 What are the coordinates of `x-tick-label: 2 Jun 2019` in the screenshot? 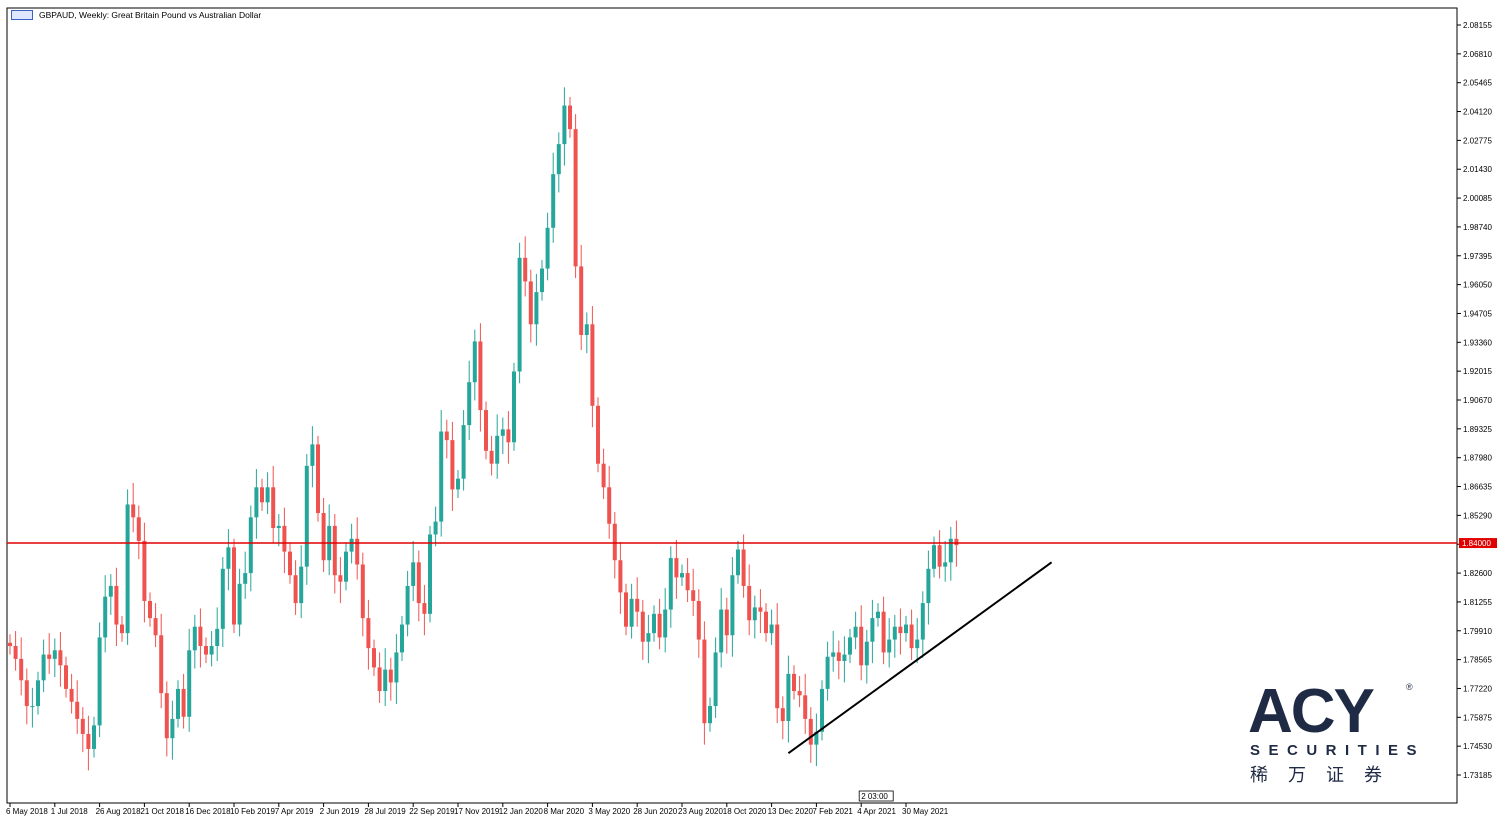 It's located at (340, 811).